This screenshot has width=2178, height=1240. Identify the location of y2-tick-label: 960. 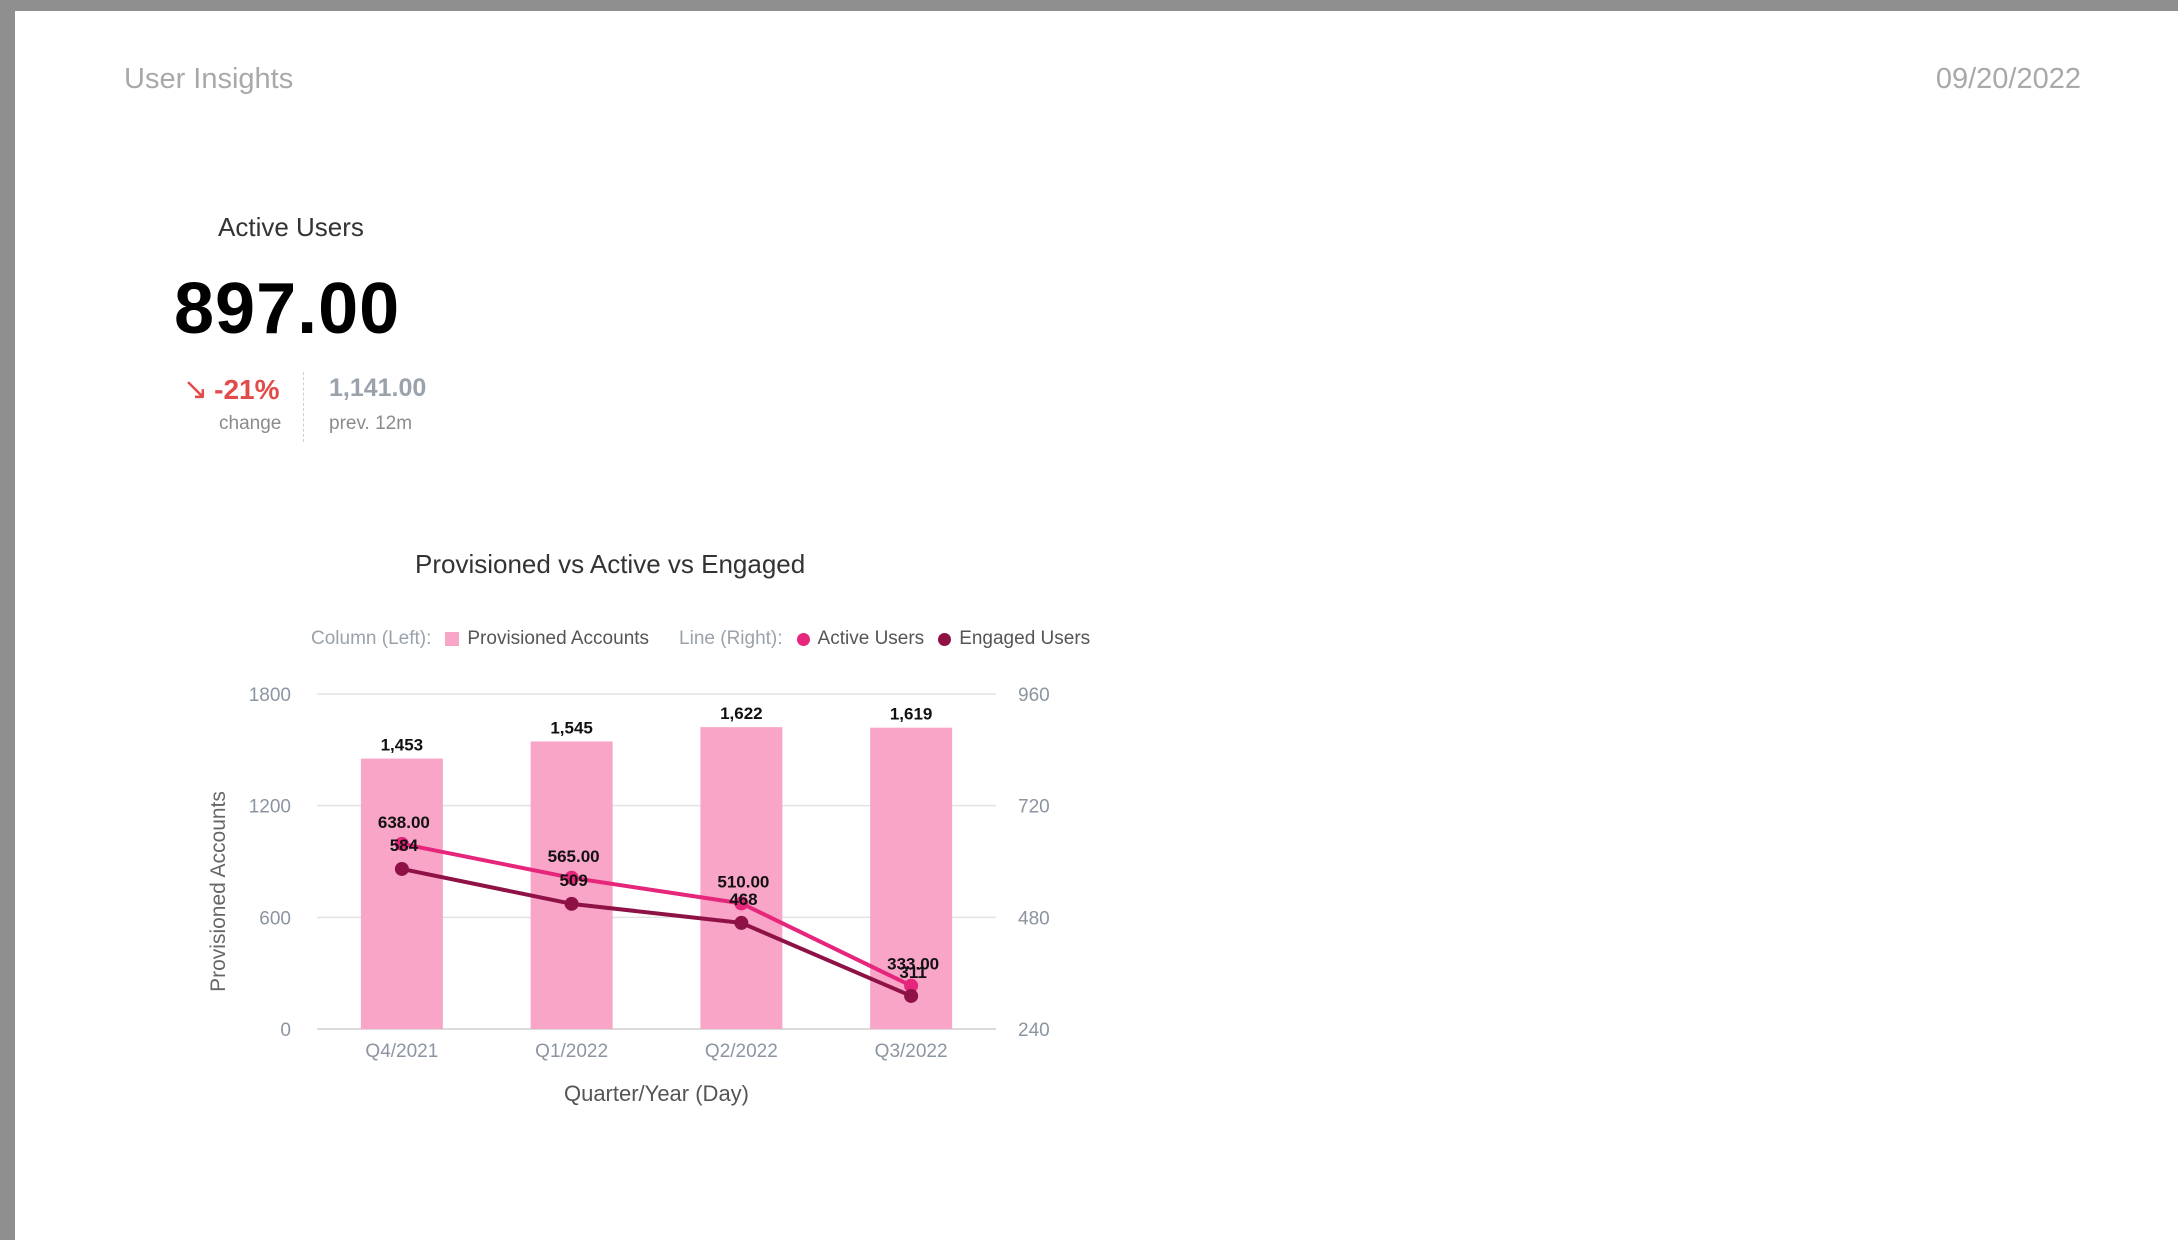
(1034, 695).